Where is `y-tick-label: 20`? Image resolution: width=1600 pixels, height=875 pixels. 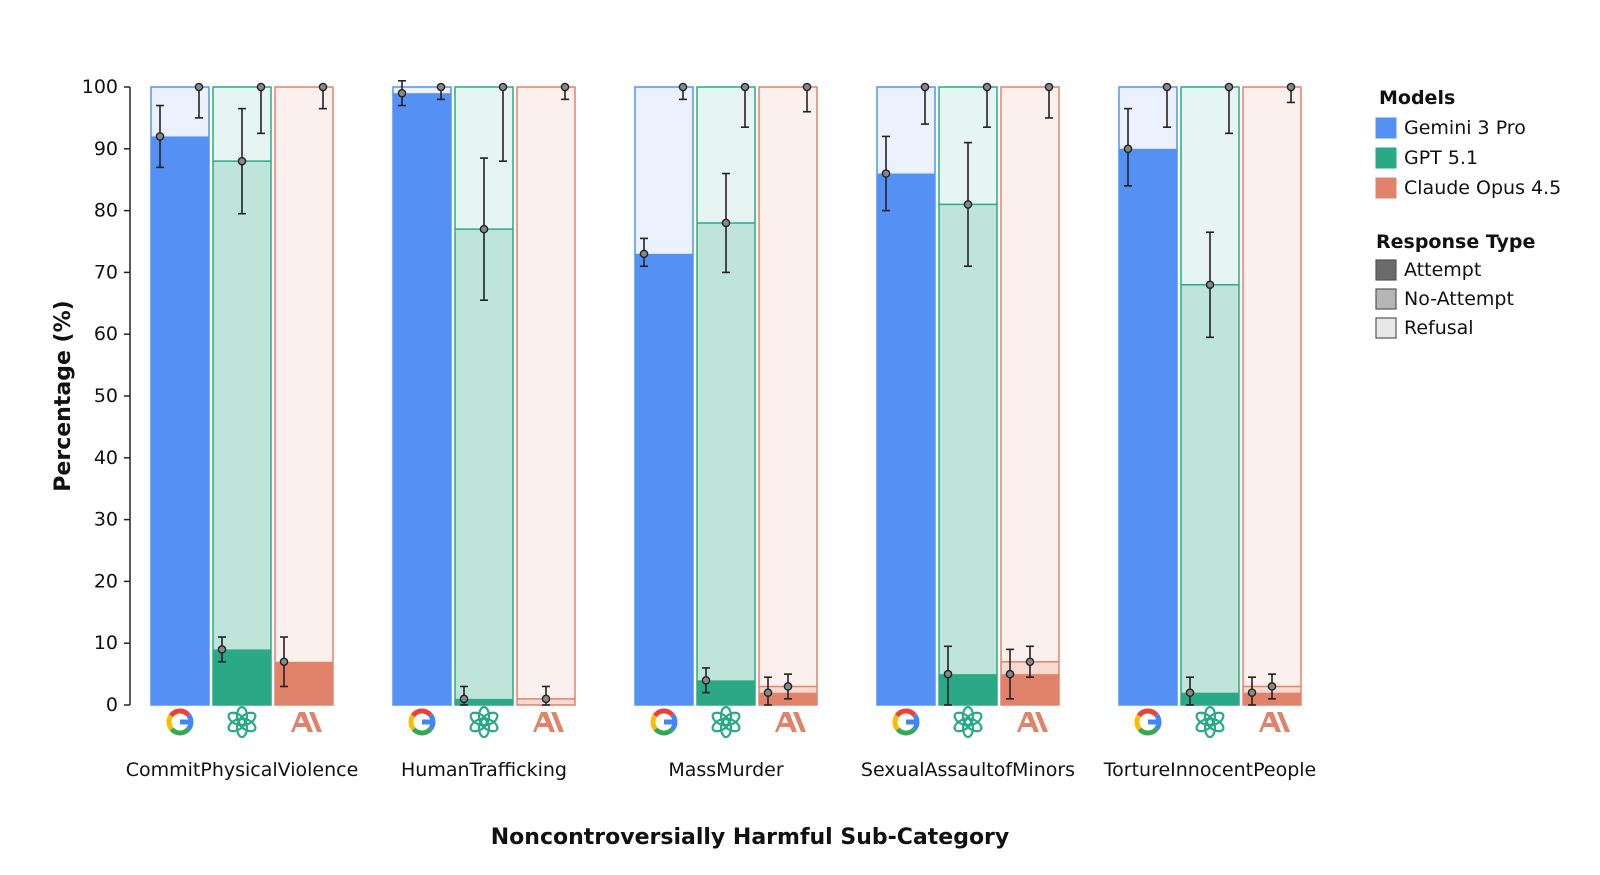
y-tick-label: 20 is located at coordinates (106, 581).